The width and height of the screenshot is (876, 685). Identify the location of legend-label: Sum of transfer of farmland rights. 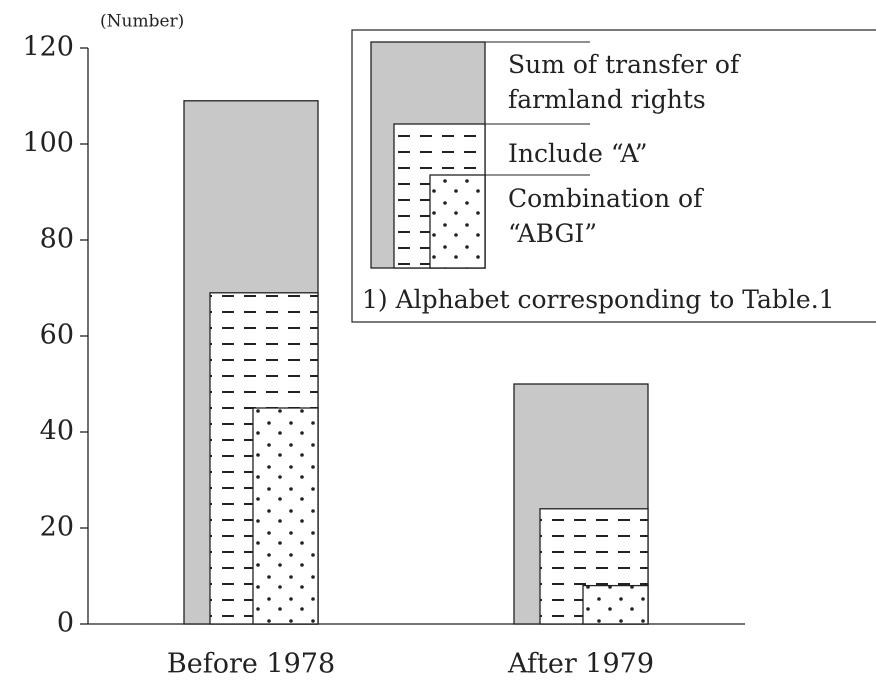
(624, 82).